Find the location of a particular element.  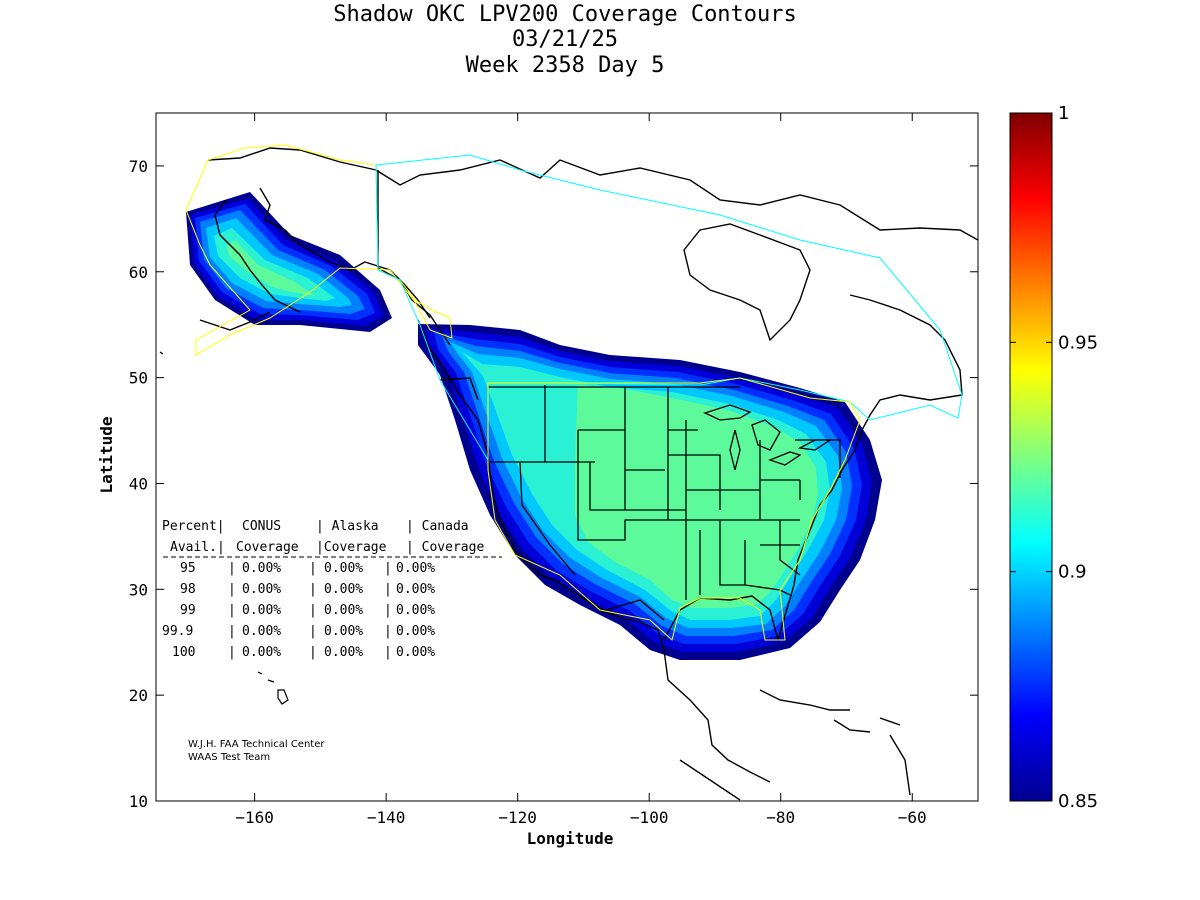

table-header-percent: Percent| is located at coordinates (193, 526).